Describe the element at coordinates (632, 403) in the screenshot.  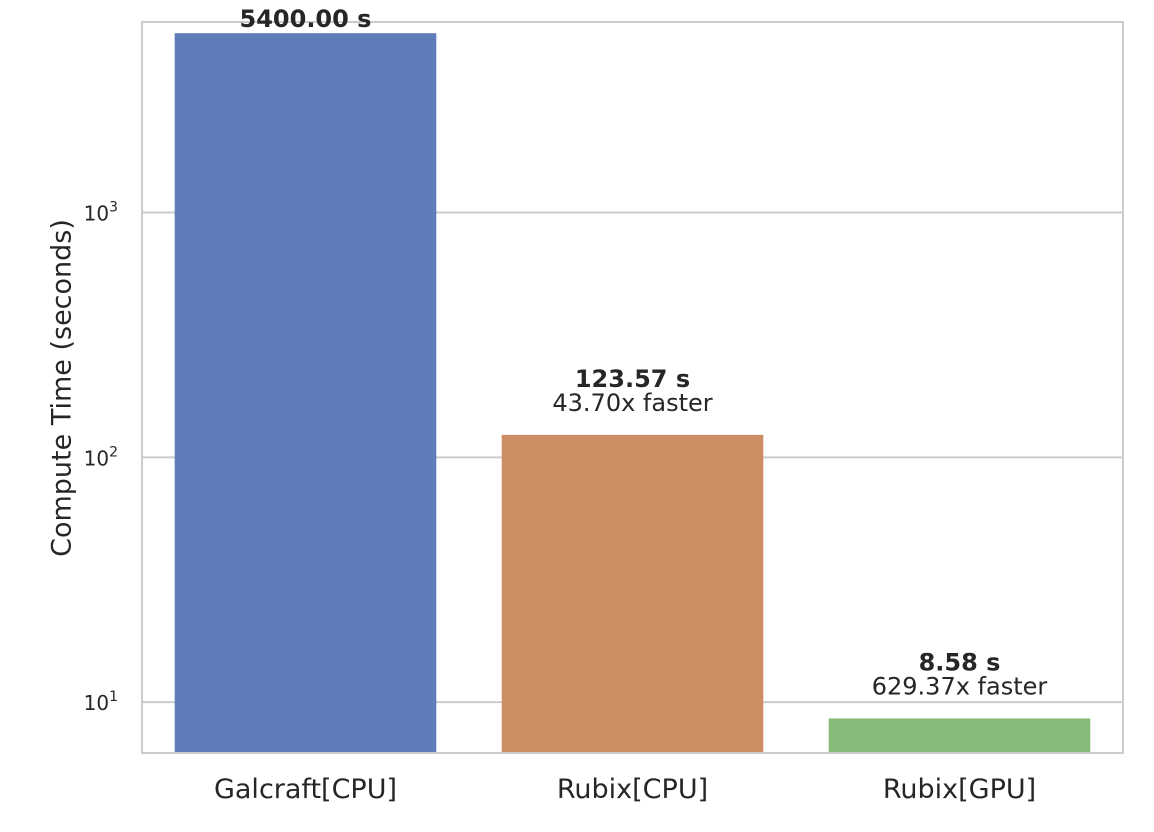
I see `speedup-label-1: 43.70x faster` at that location.